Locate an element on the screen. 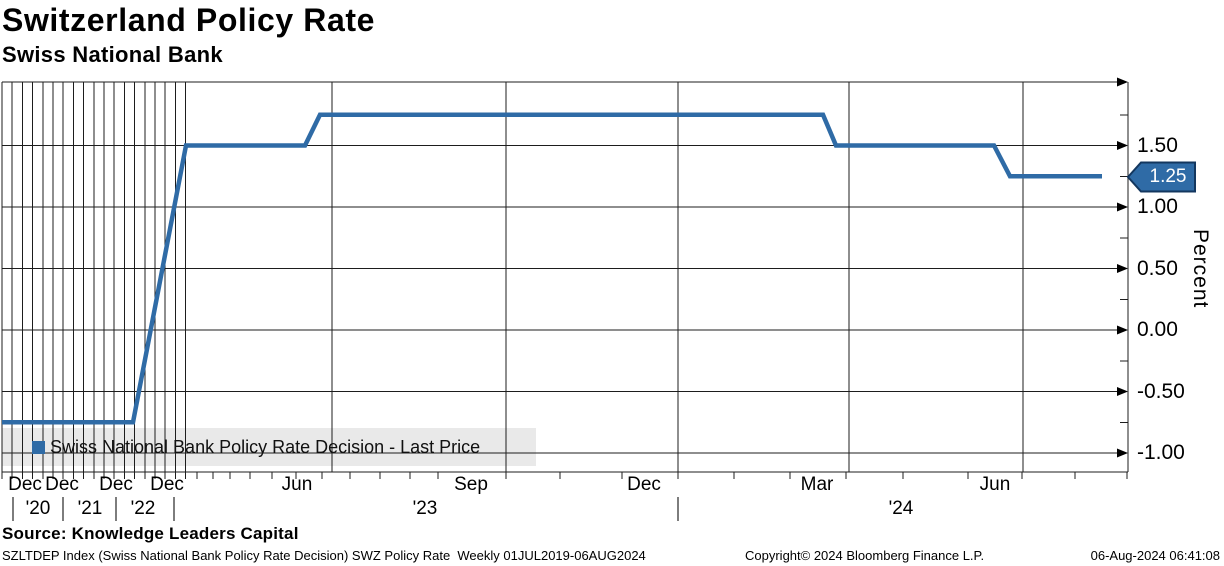  x-axis-month-label: Sep is located at coordinates (471, 484).